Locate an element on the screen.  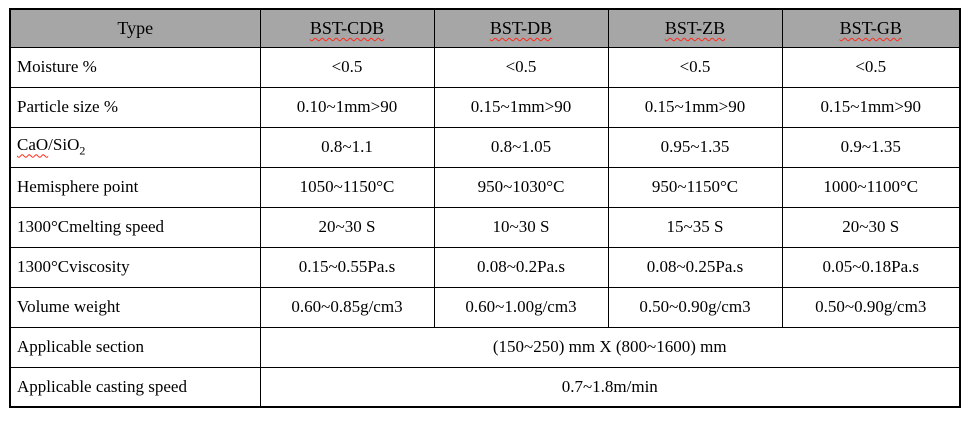
header-cell-bst-zb: BST-ZB is located at coordinates (695, 28).